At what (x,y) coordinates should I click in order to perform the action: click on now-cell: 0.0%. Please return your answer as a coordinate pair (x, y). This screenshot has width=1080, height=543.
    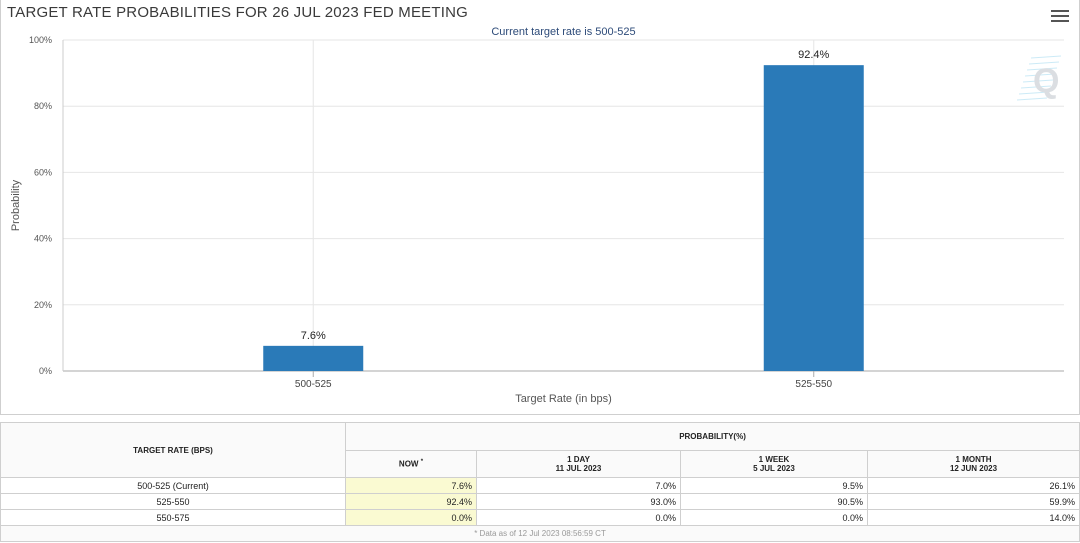
    Looking at the image, I should click on (411, 517).